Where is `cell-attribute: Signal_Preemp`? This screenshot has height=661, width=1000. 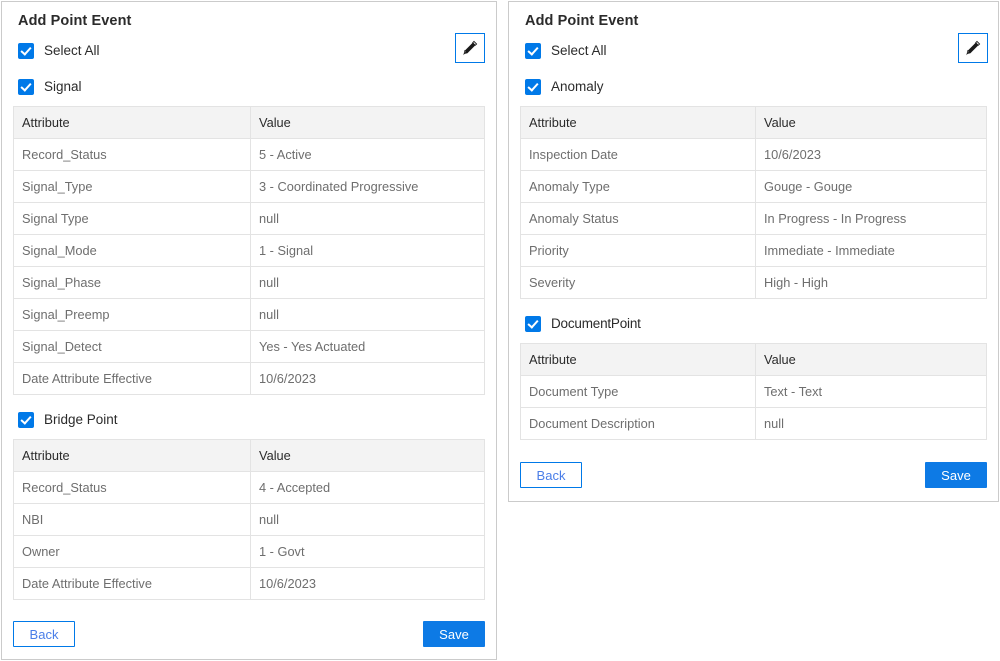 cell-attribute: Signal_Preemp is located at coordinates (132, 314).